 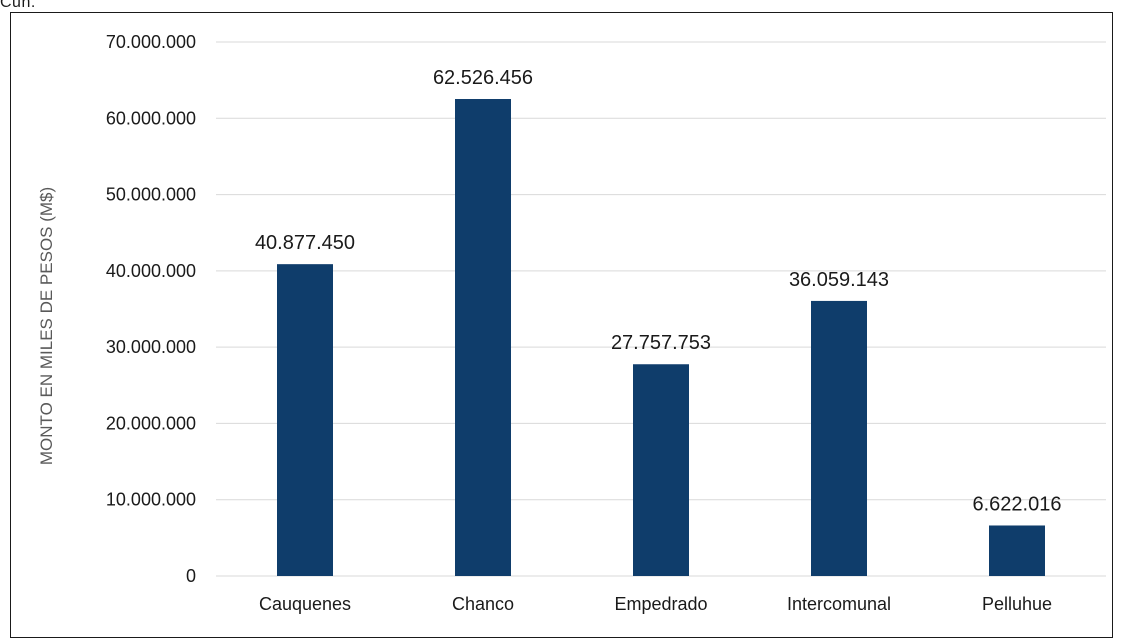 What do you see at coordinates (305, 604) in the screenshot?
I see `x-tick-label: Cauquenes` at bounding box center [305, 604].